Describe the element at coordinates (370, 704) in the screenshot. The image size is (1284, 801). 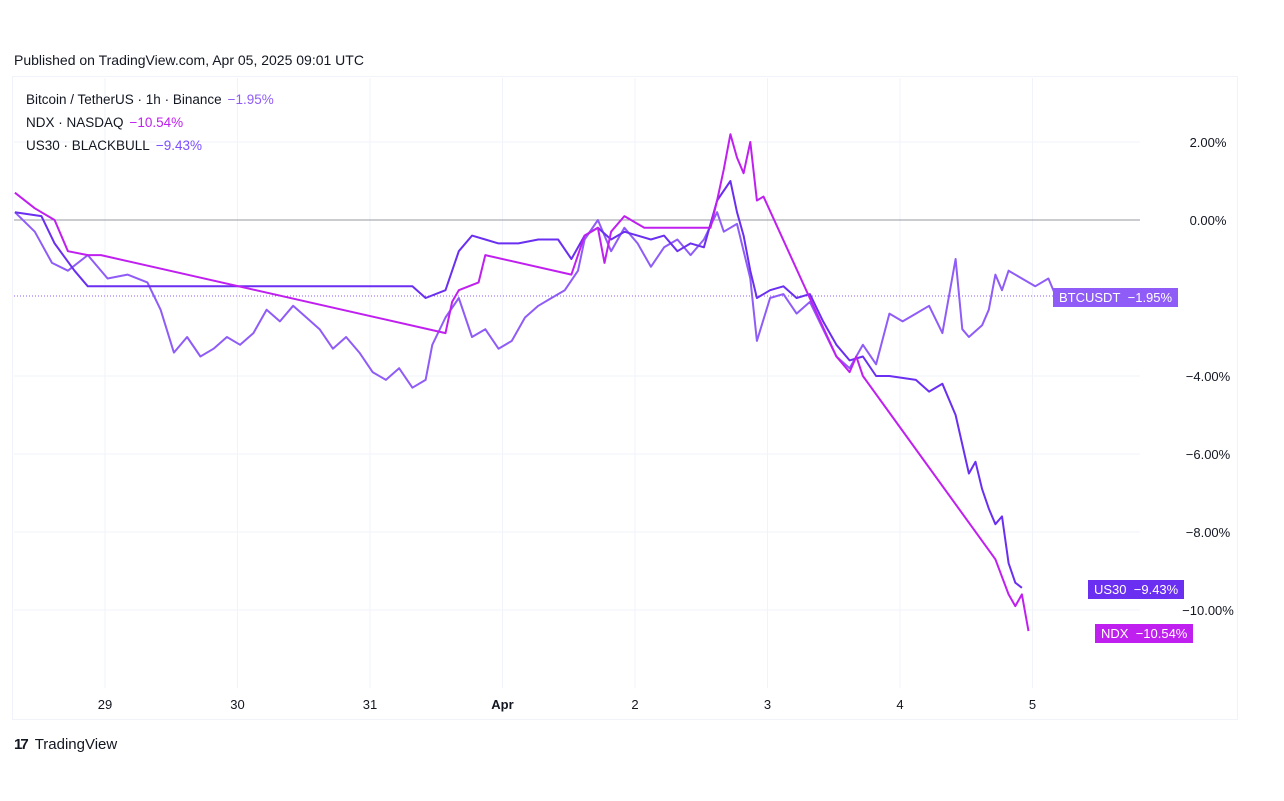
I see `x-tick-label: 31` at that location.